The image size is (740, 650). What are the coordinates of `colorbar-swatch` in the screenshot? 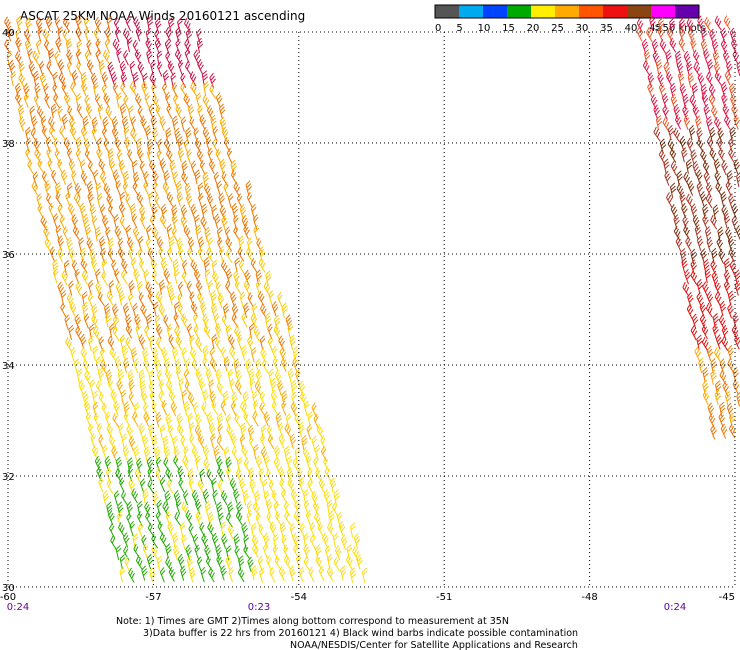 It's located at (663, 11).